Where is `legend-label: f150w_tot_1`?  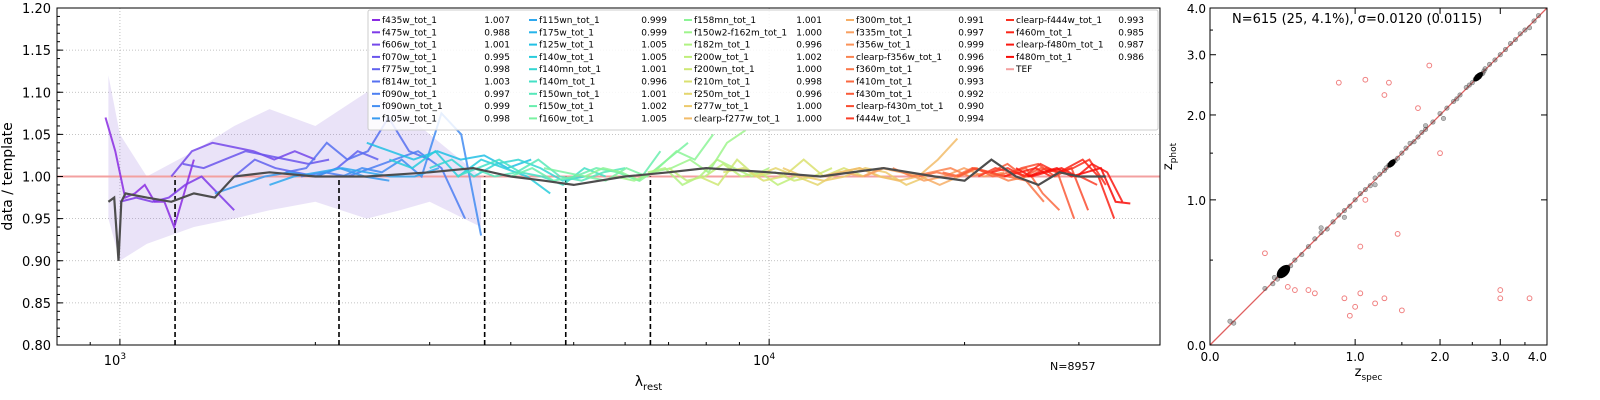 legend-label: f150w_tot_1 is located at coordinates (566, 107).